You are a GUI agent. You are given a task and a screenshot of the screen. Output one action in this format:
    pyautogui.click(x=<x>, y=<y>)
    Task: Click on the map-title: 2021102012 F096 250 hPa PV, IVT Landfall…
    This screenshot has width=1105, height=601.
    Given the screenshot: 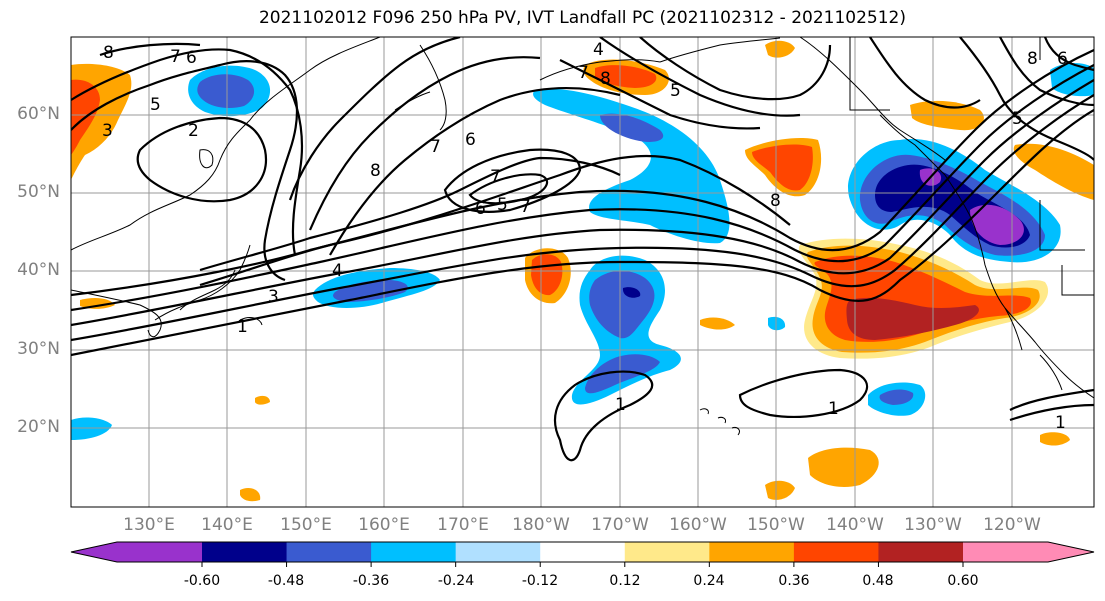 What is the action you would take?
    pyautogui.click(x=582, y=18)
    